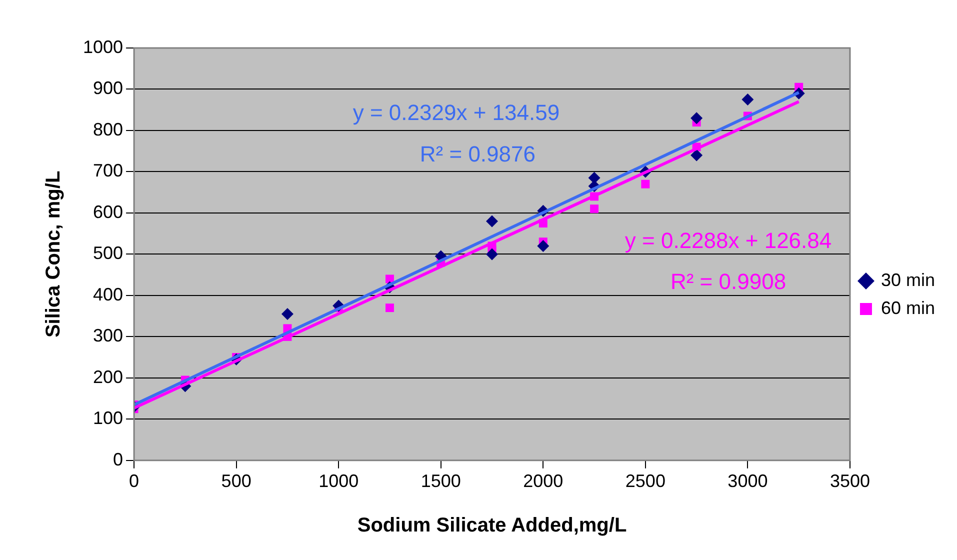 The width and height of the screenshot is (957, 560). What do you see at coordinates (108, 129) in the screenshot?
I see `y-tick-label: 800` at bounding box center [108, 129].